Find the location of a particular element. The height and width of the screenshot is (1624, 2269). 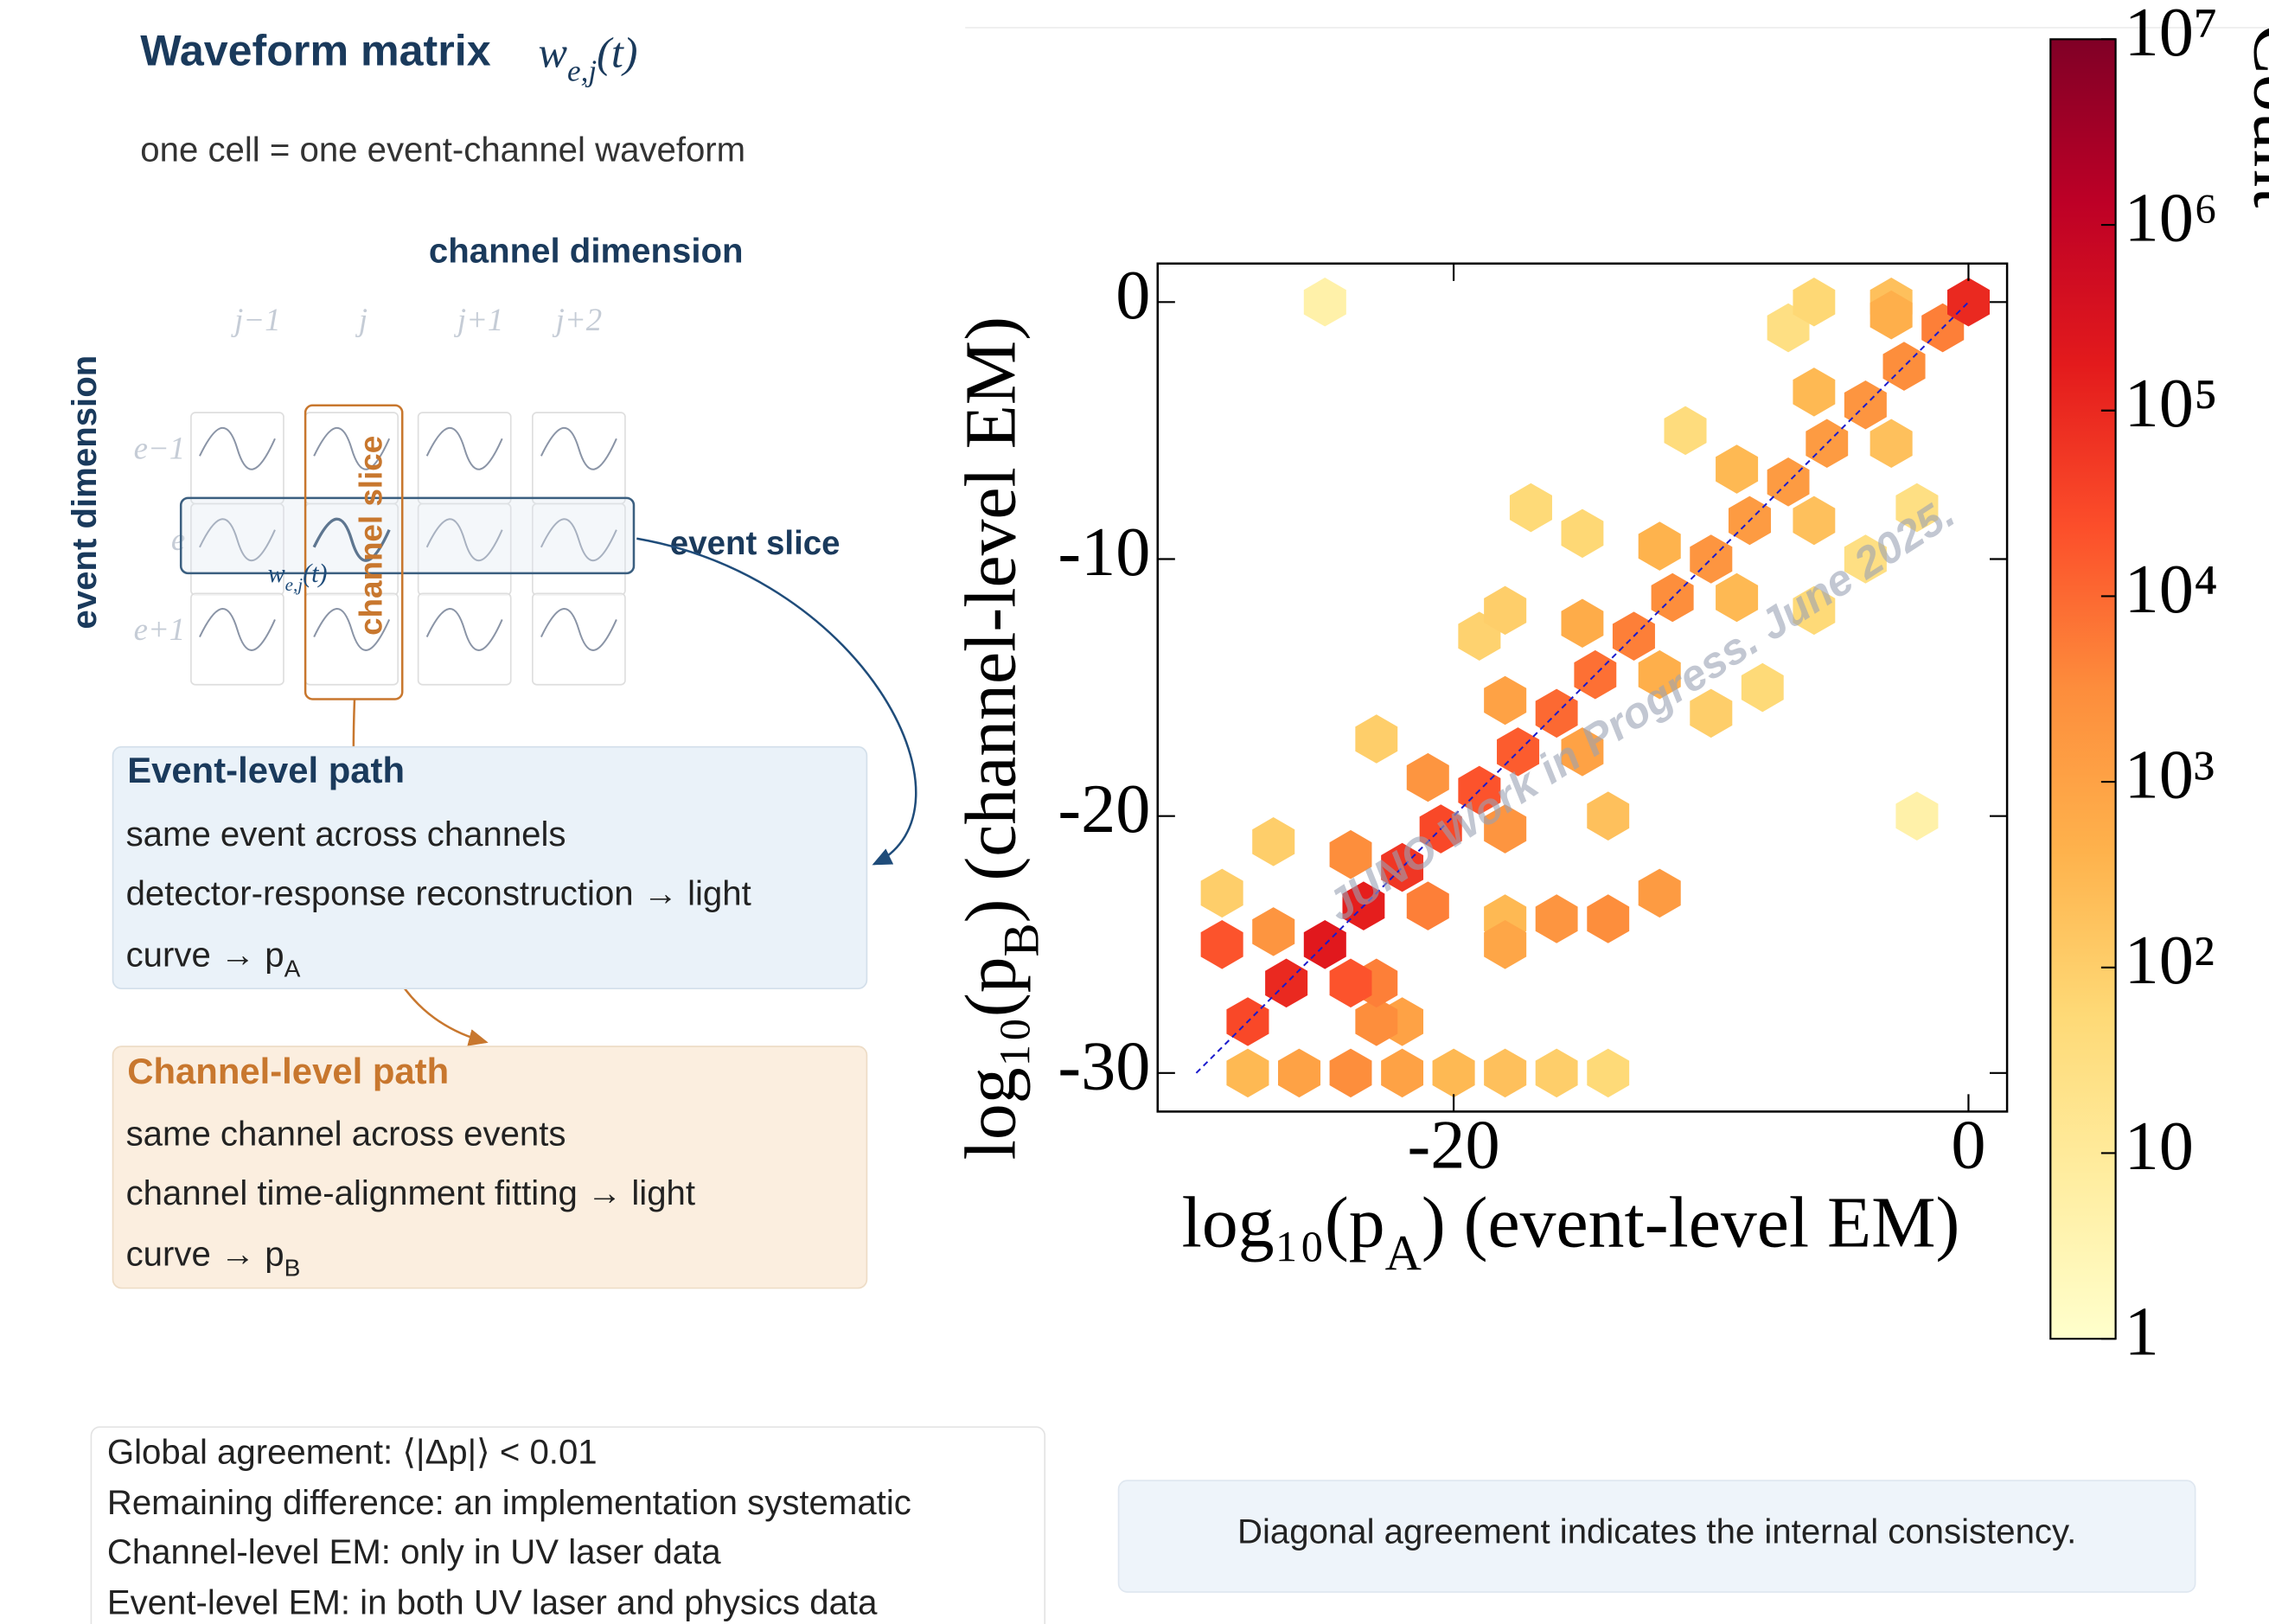

math-part: ) (channel-level EM) is located at coordinates (992, 619).